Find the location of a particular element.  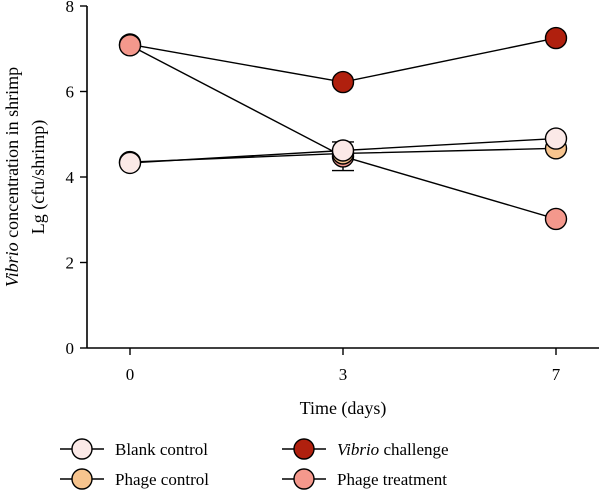

legend-item-0: Blank control is located at coordinates (134, 449).